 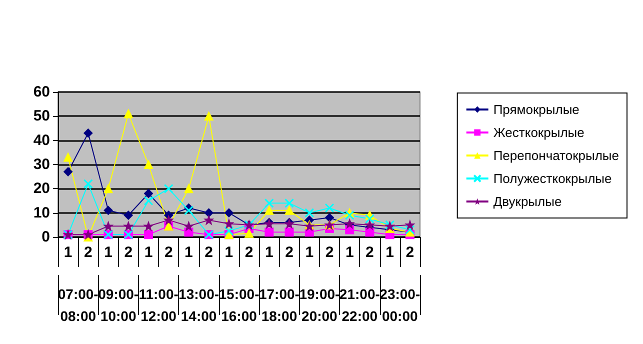 I want to click on y-tick-label: 40, so click(x=41, y=140).